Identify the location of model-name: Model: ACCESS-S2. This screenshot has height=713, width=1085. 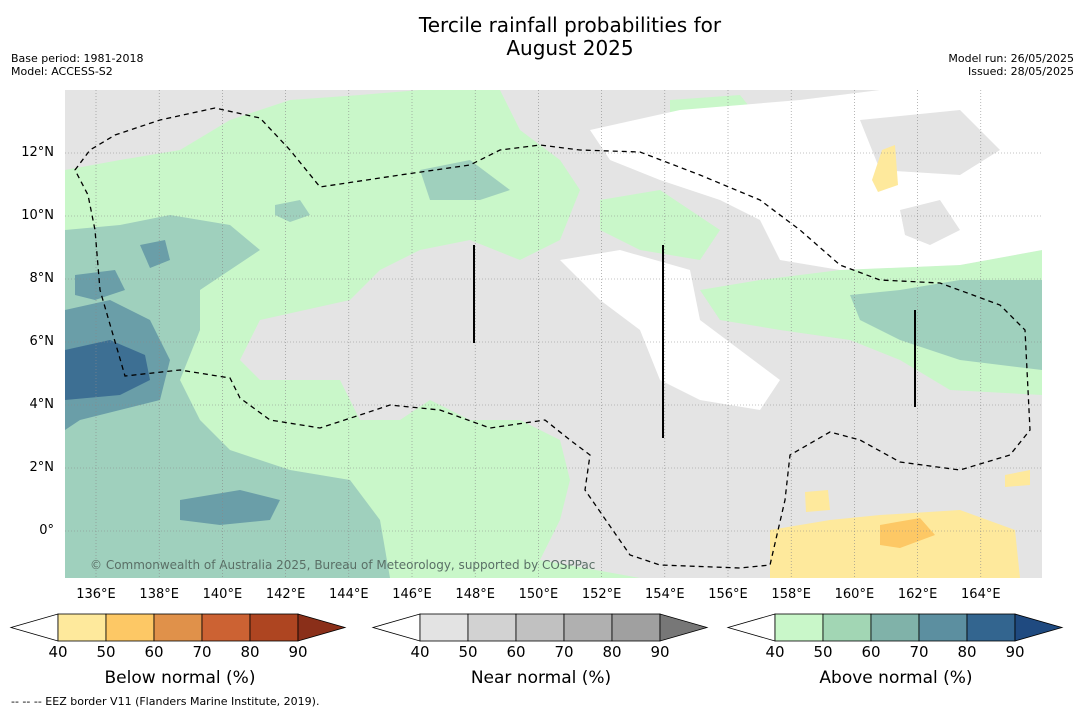
(62, 71).